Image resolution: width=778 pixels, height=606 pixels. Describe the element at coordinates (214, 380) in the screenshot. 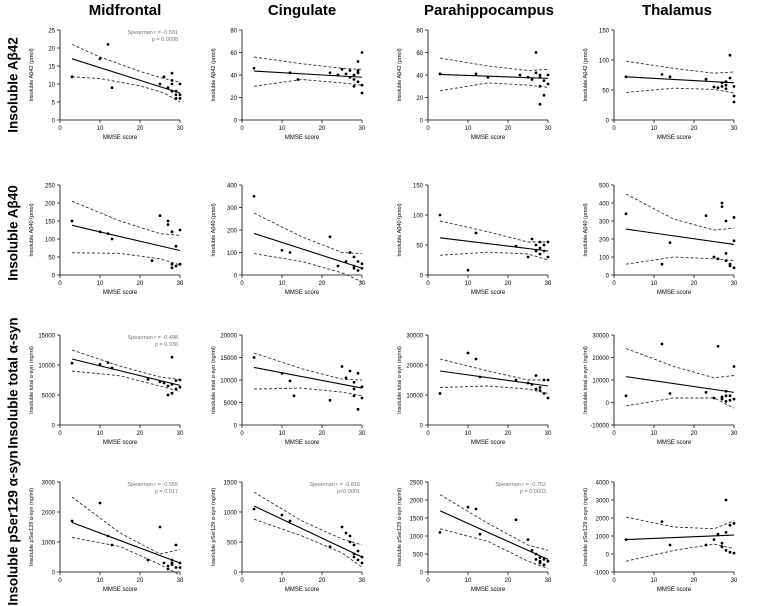

I see `y-axis-label: Insoluble total α-syn (ng/ml)` at that location.